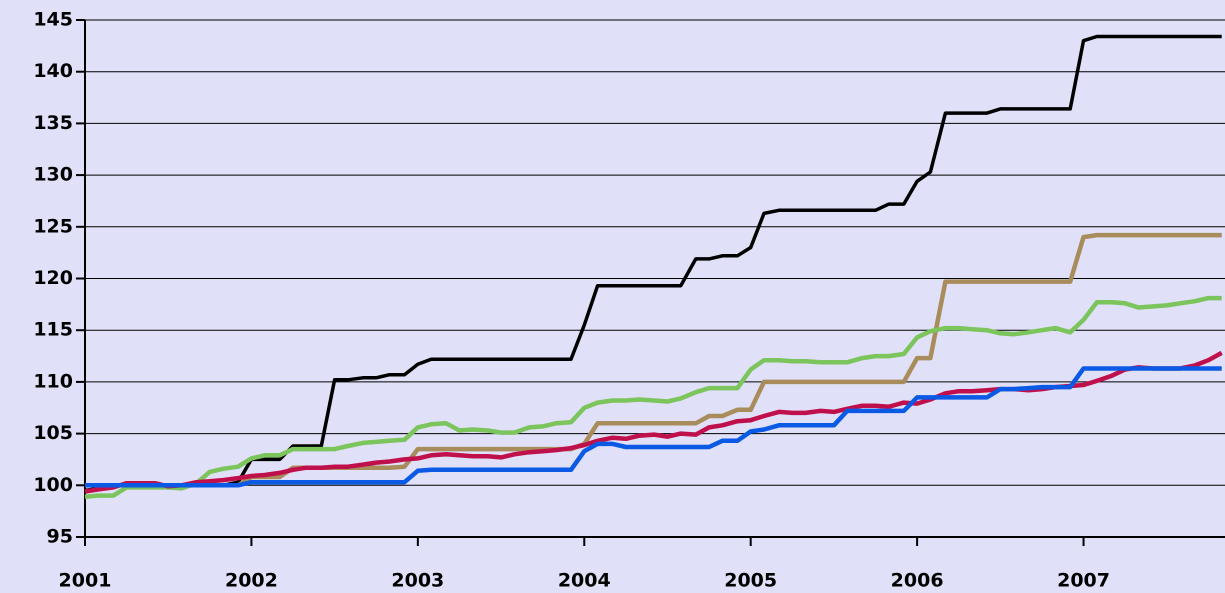 This screenshot has height=593, width=1225. Describe the element at coordinates (417, 581) in the screenshot. I see `x-tick-label: 2003` at that location.